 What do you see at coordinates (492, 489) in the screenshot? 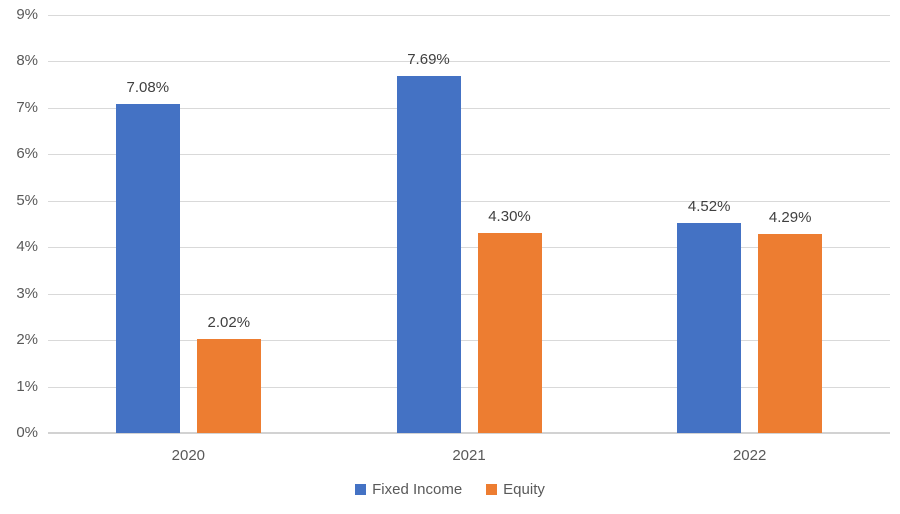
I see `equity-swatch-icon` at bounding box center [492, 489].